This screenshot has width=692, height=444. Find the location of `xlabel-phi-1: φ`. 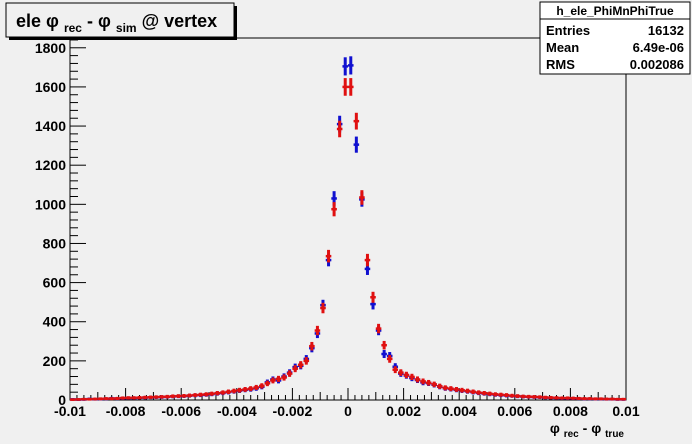

xlabel-phi-1: φ is located at coordinates (555, 428).